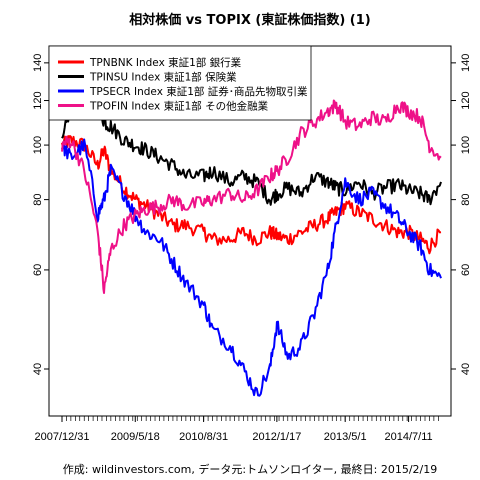 The height and width of the screenshot is (480, 480). Describe the element at coordinates (38, 100) in the screenshot. I see `y-tick-label-left: 120` at that location.